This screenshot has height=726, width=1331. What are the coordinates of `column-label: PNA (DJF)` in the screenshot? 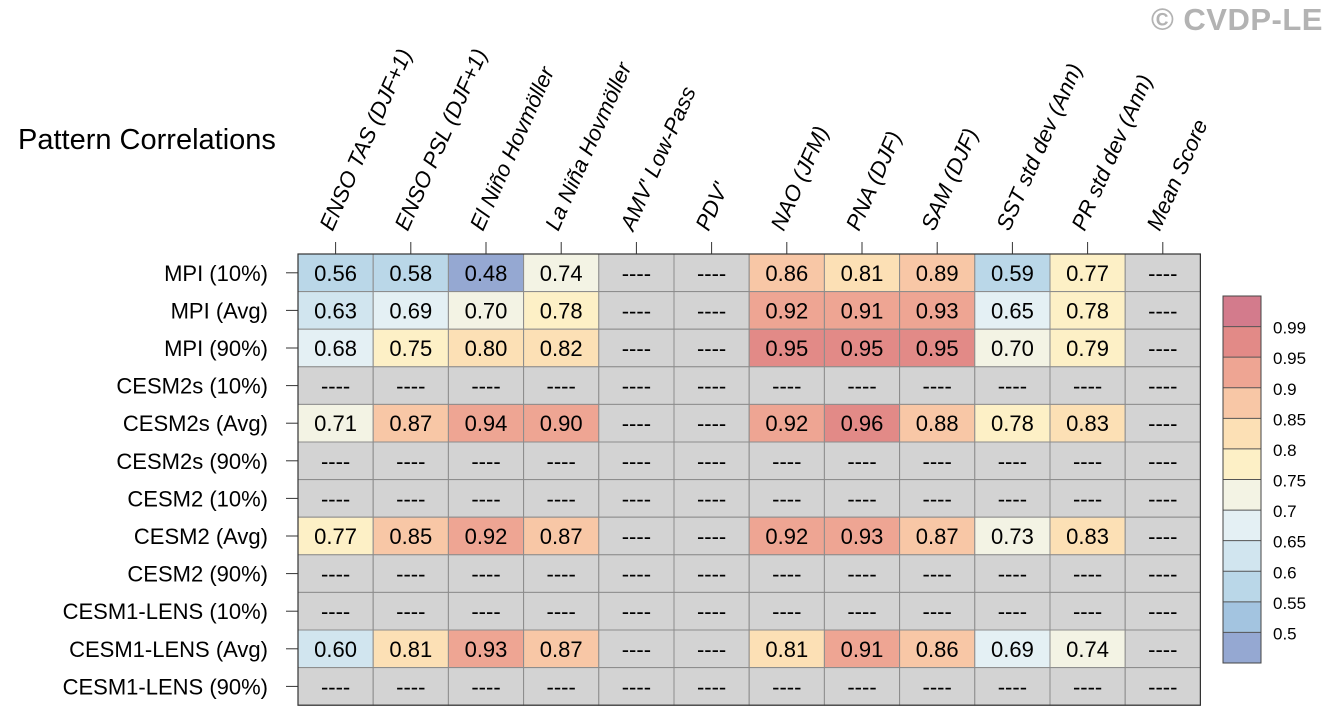 It's located at (874, 180).